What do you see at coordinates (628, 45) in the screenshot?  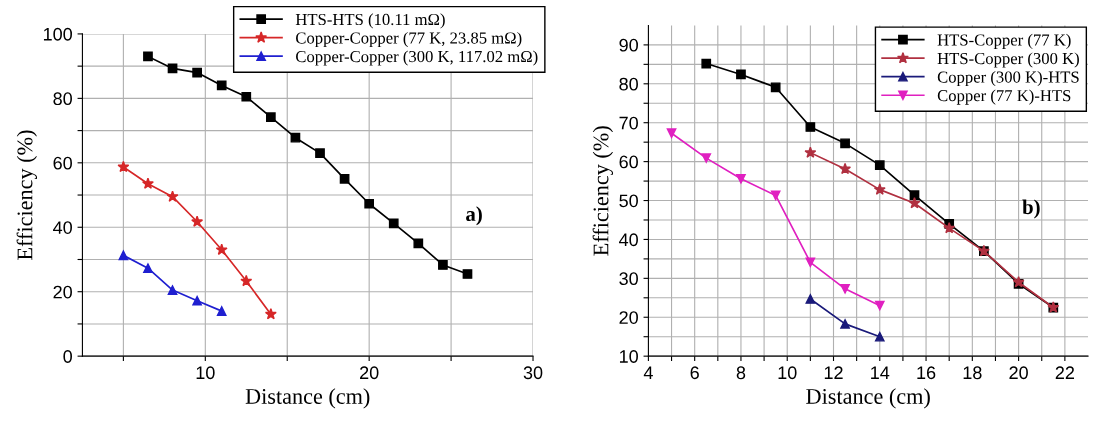 I see `y-tick-label: 90` at bounding box center [628, 45].